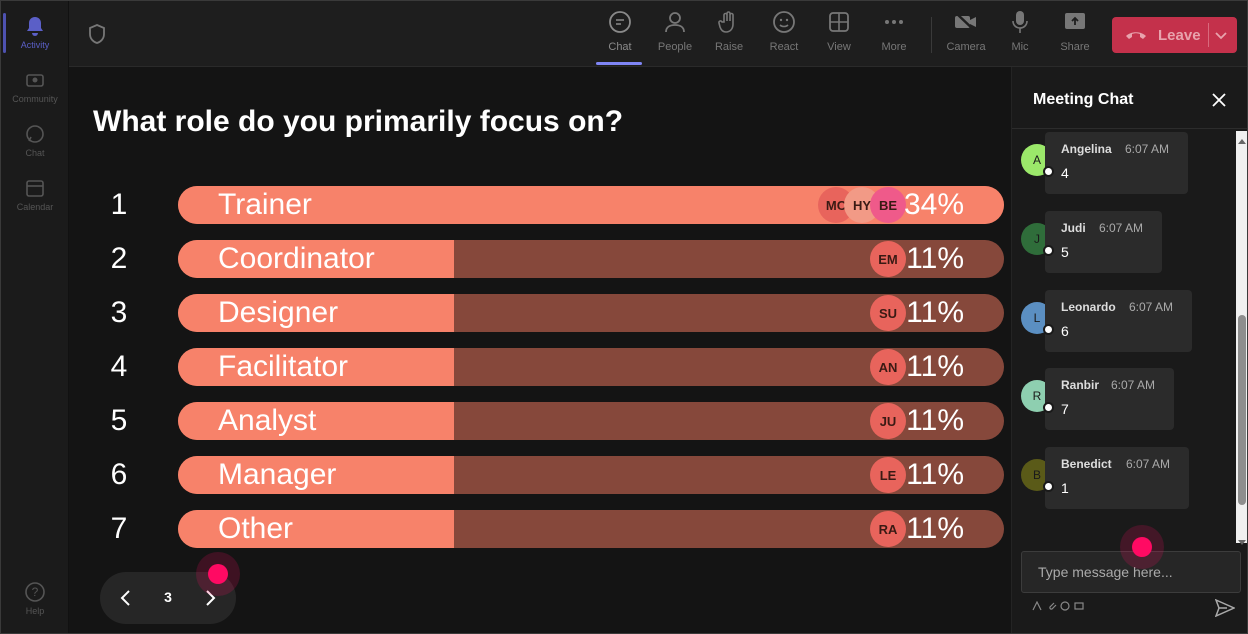 The width and height of the screenshot is (1248, 634). I want to click on mic-button: Mic, so click(1020, 35).